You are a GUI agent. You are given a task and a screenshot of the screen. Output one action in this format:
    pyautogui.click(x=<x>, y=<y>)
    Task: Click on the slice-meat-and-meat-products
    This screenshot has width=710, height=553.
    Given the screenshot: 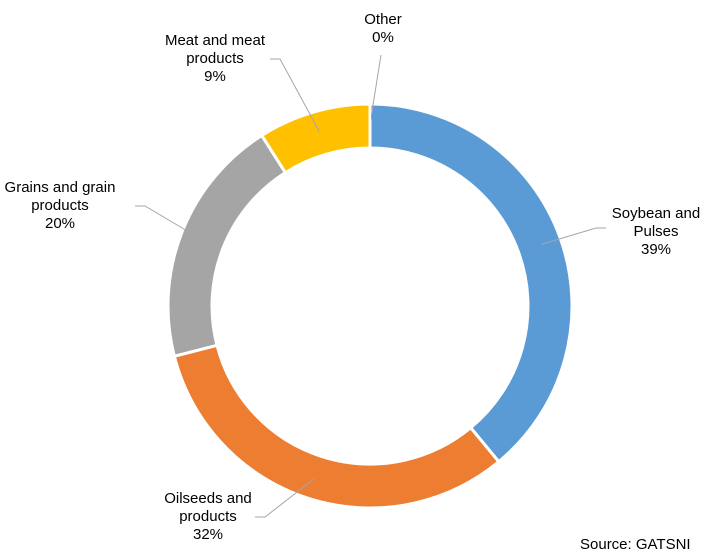 What is the action you would take?
    pyautogui.click(x=315, y=138)
    